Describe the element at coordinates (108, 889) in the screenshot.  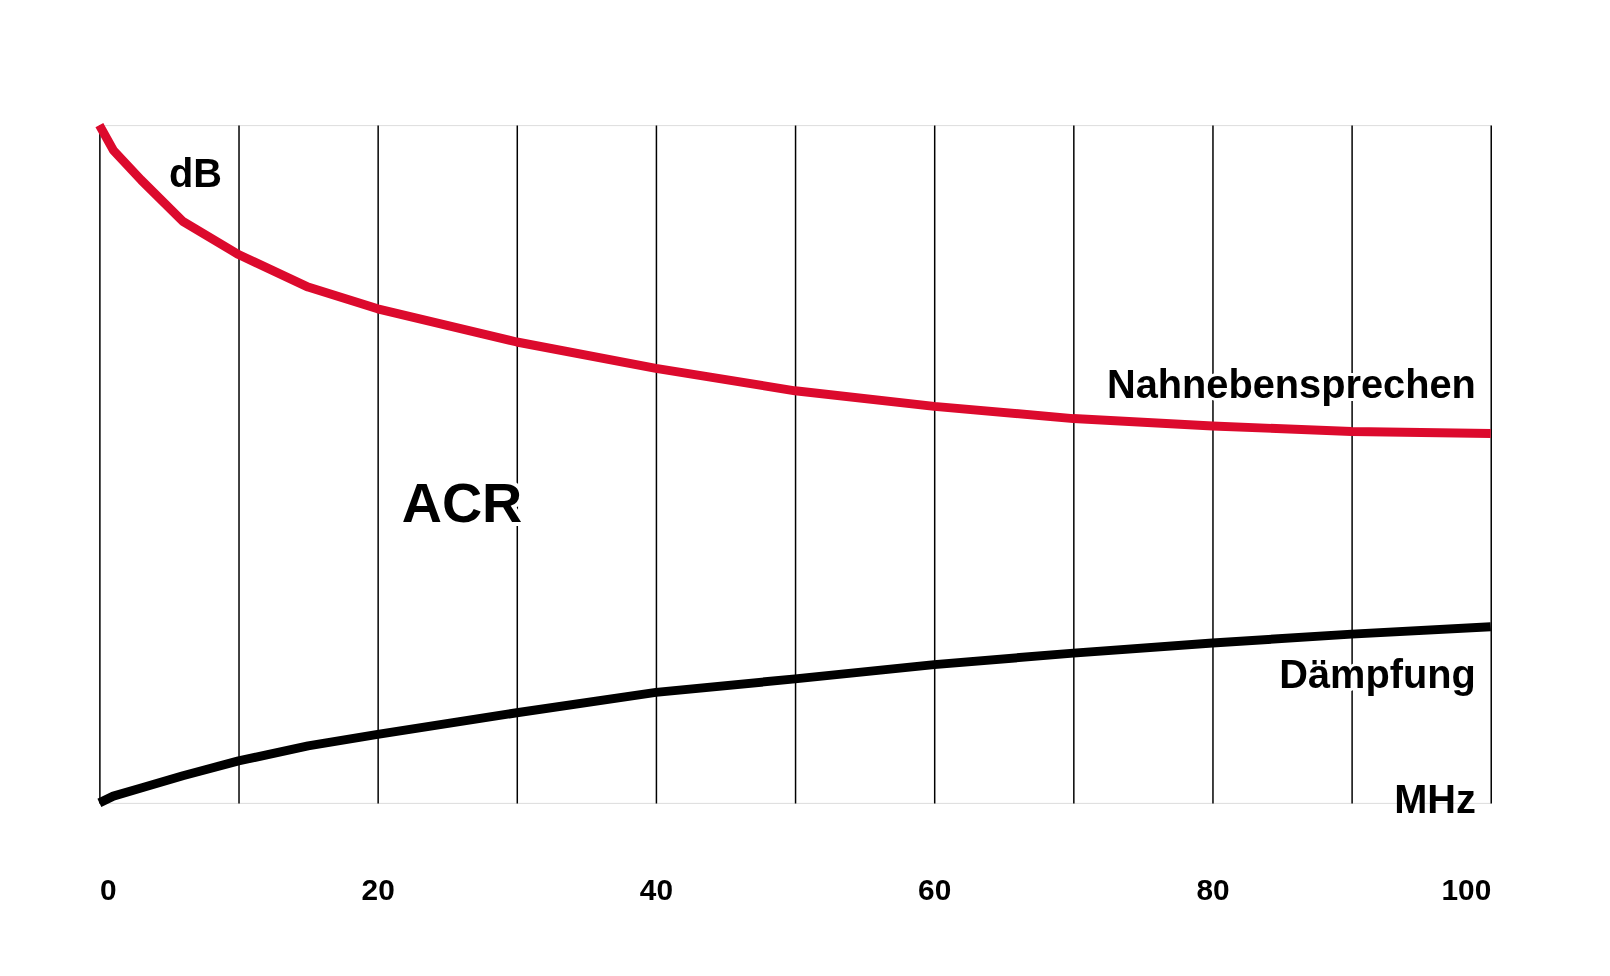
I see `x-tick-label: 0` at that location.